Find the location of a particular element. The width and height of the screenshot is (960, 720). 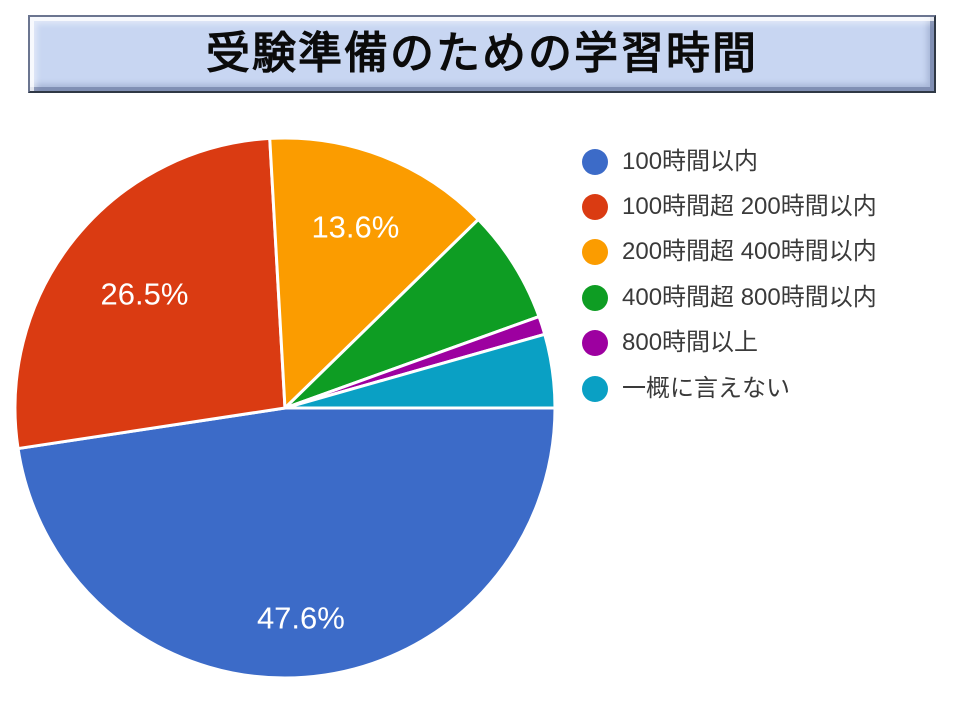

title-banner: 受験準備のための学習時間 is located at coordinates (482, 54).